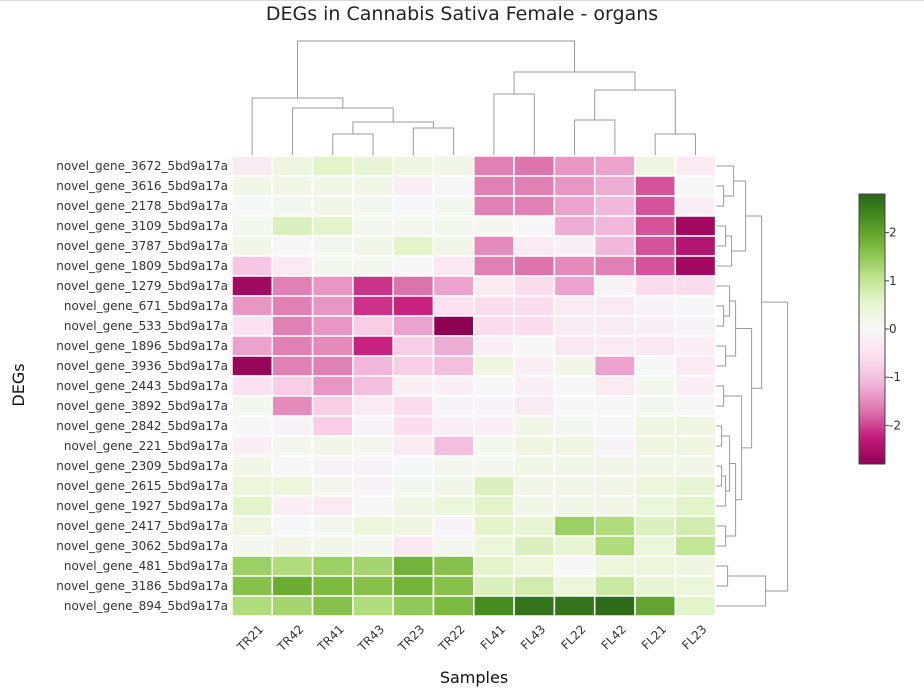 The width and height of the screenshot is (924, 690). Describe the element at coordinates (250, 638) in the screenshot. I see `x-tick-label: TR21` at that location.